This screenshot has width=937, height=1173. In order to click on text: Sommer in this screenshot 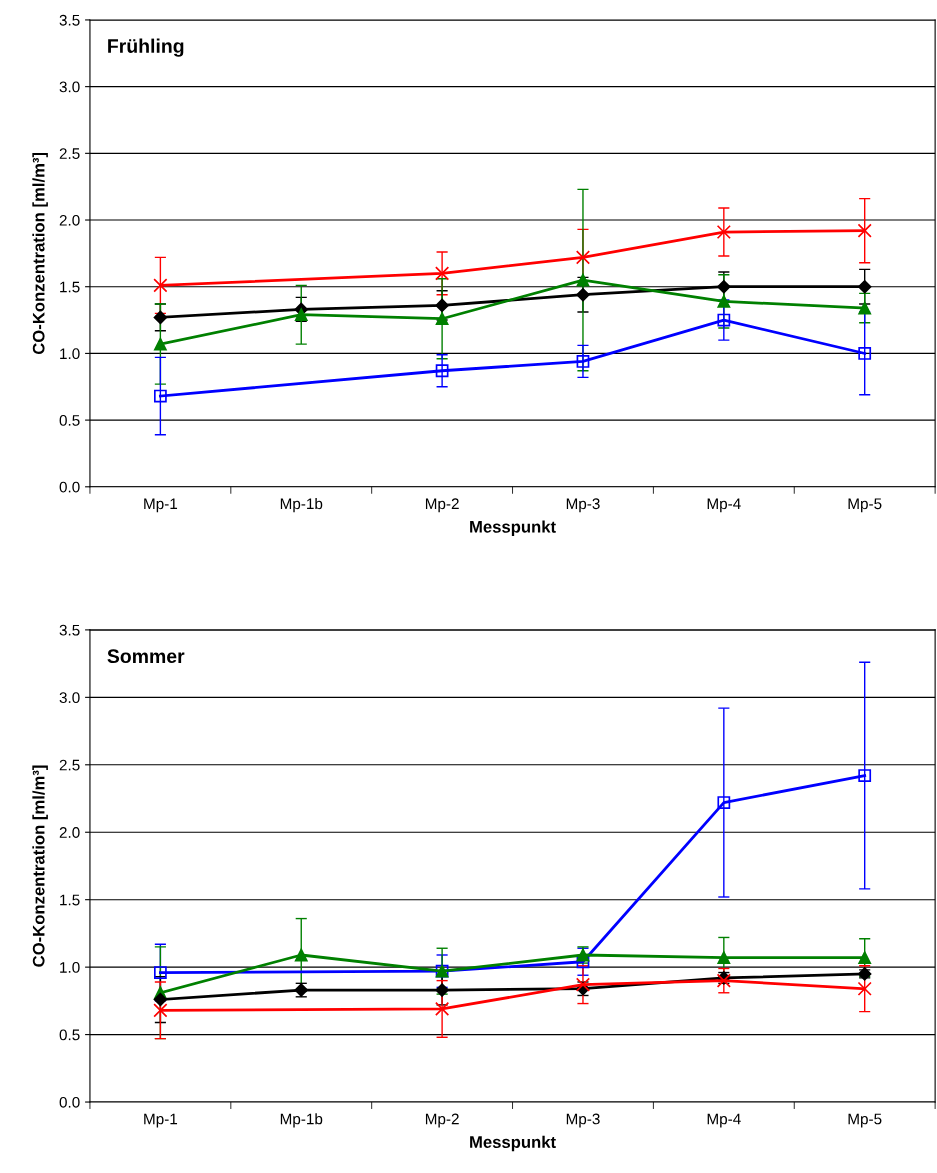, I will do `click(146, 656)`.